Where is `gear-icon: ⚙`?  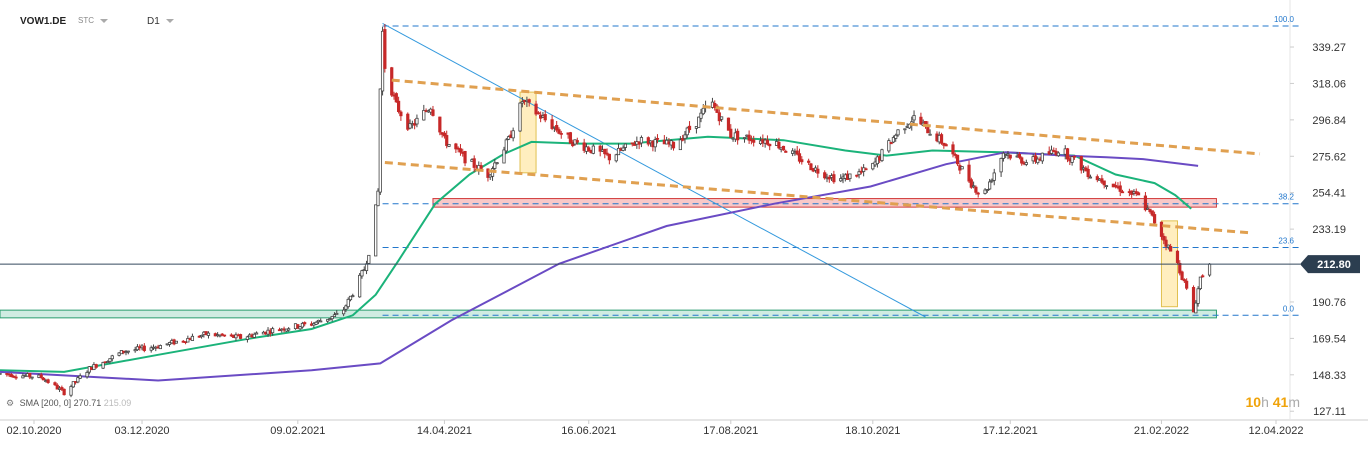 gear-icon: ⚙ is located at coordinates (10, 403).